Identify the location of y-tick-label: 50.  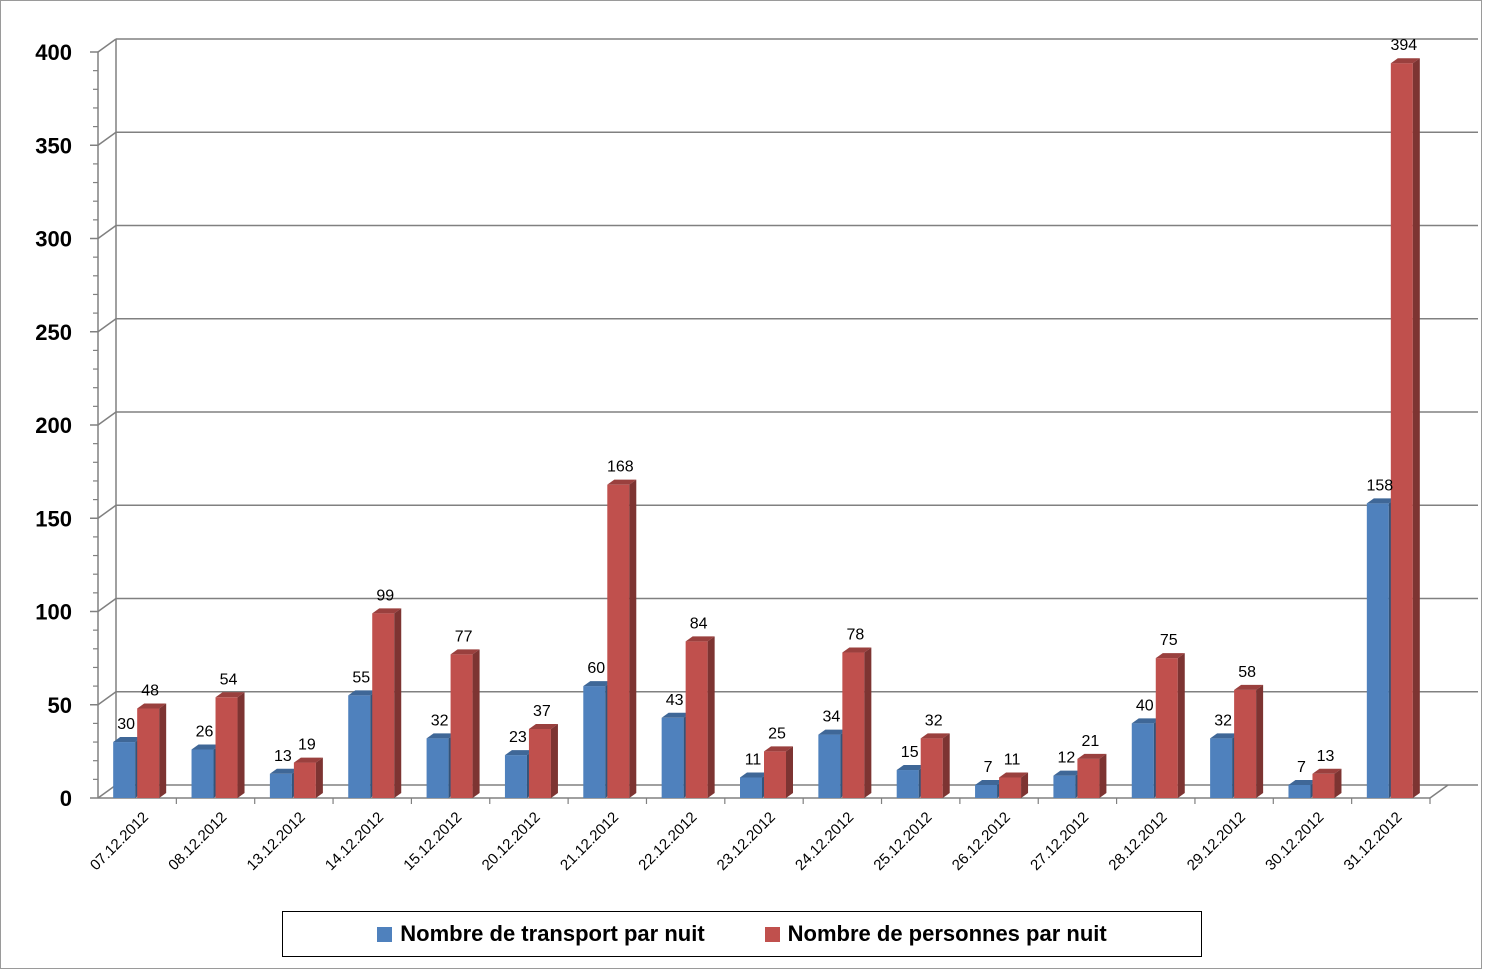
(60, 705).